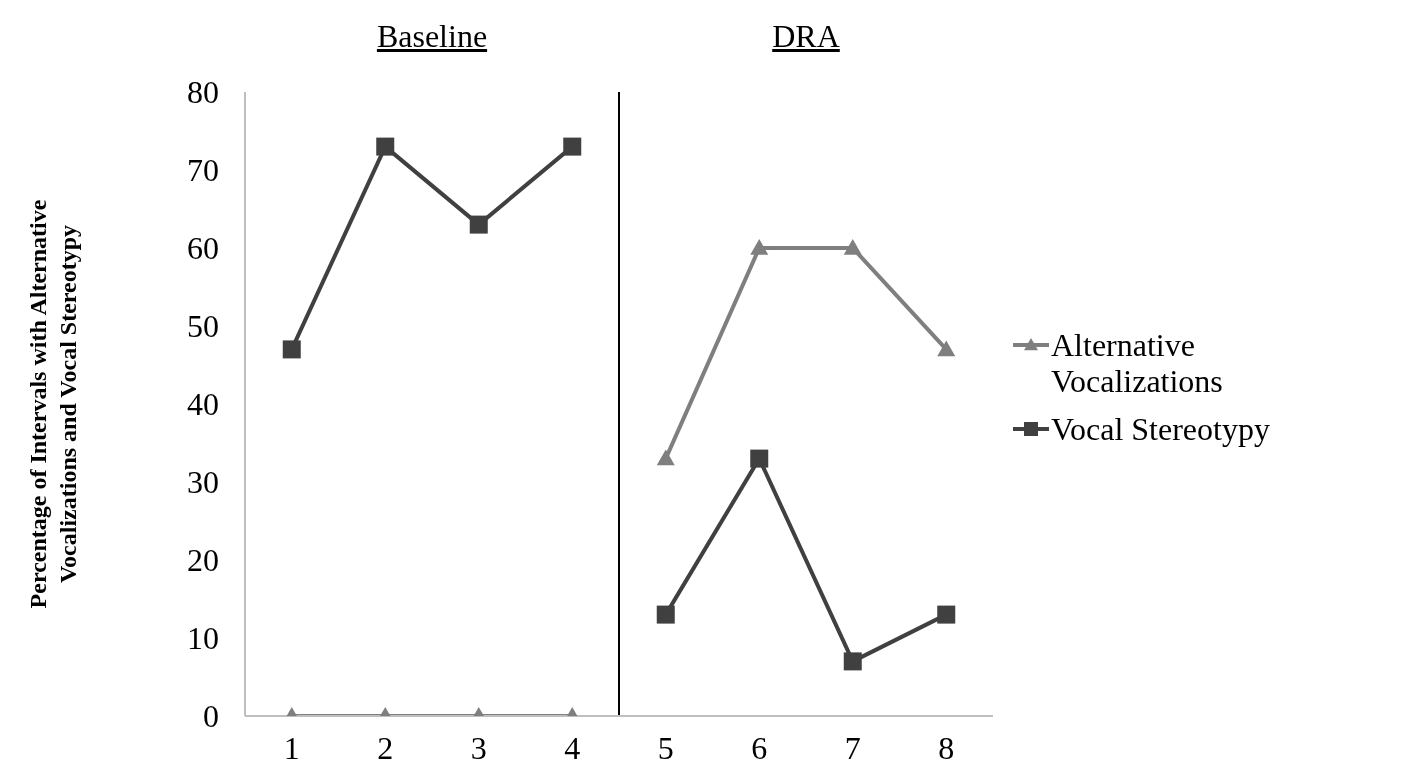 The height and width of the screenshot is (776, 1422). What do you see at coordinates (203, 326) in the screenshot?
I see `y-tick-label: 50` at bounding box center [203, 326].